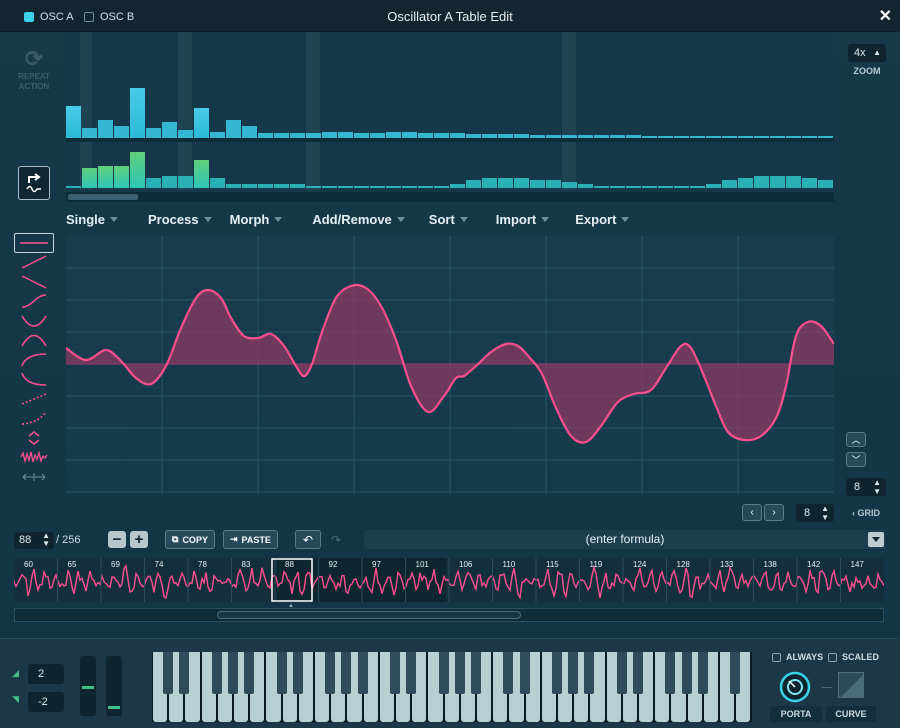 This screenshot has height=728, width=900. What do you see at coordinates (336, 539) in the screenshot?
I see `redo-button: ↷` at bounding box center [336, 539].